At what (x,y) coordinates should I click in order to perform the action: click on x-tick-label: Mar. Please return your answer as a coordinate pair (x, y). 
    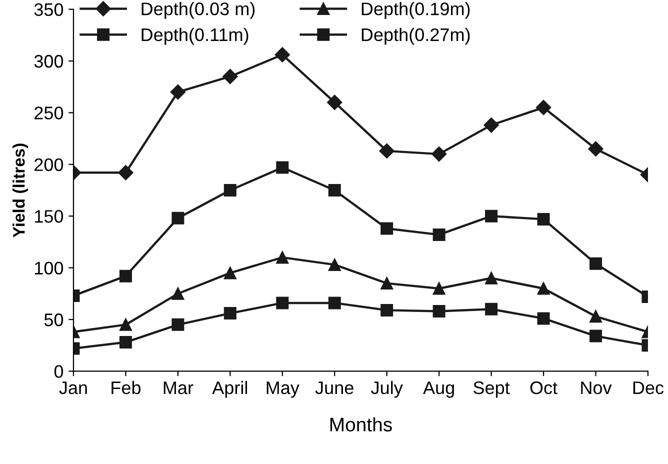
    Looking at the image, I should click on (179, 388).